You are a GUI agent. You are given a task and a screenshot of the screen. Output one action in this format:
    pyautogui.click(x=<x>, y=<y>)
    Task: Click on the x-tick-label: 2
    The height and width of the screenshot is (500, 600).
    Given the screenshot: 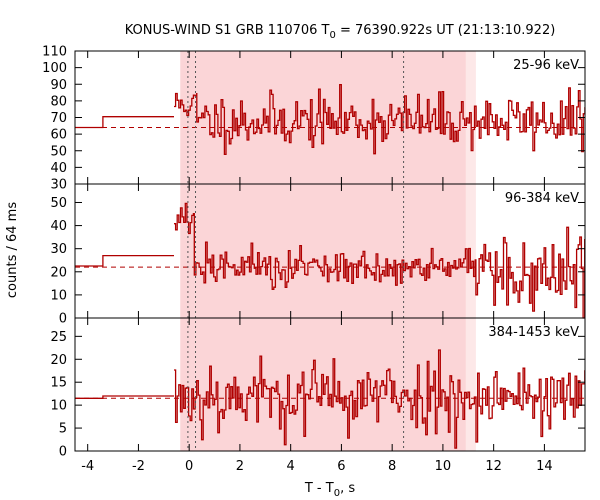 What is the action you would take?
    pyautogui.click(x=240, y=466)
    